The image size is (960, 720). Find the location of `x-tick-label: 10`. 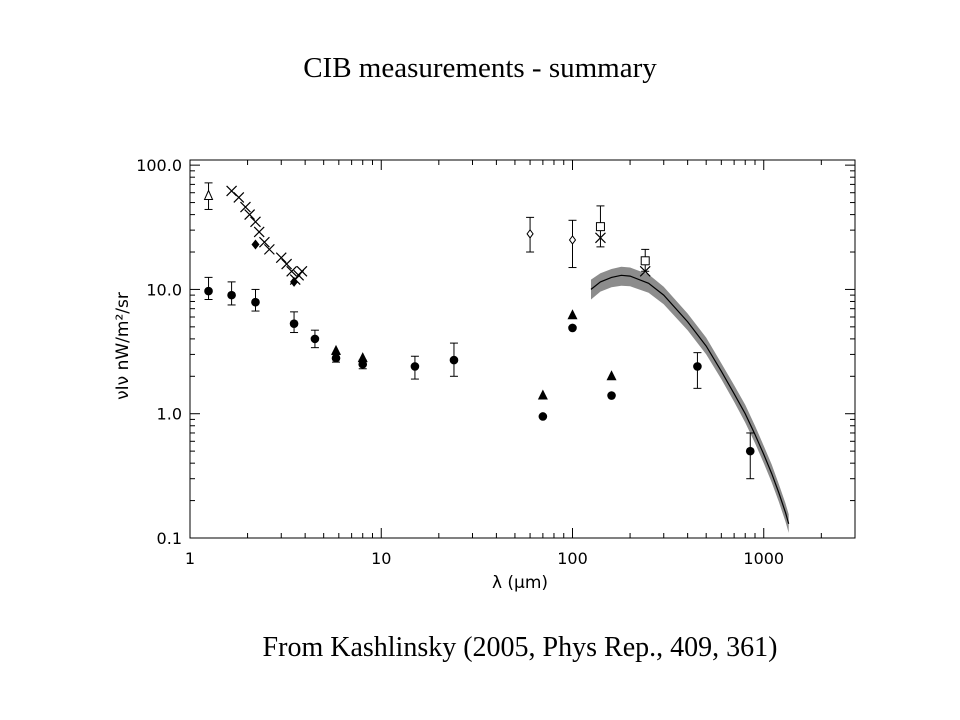

x-tick-label: 10 is located at coordinates (381, 558).